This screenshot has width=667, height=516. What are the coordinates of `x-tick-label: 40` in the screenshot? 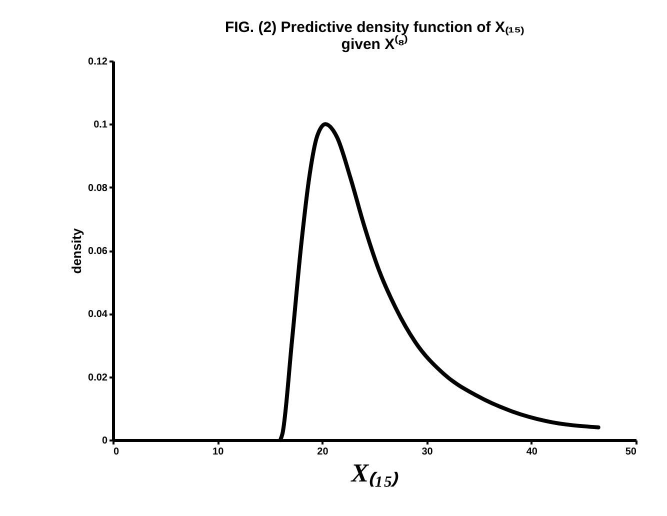 It's located at (532, 452).